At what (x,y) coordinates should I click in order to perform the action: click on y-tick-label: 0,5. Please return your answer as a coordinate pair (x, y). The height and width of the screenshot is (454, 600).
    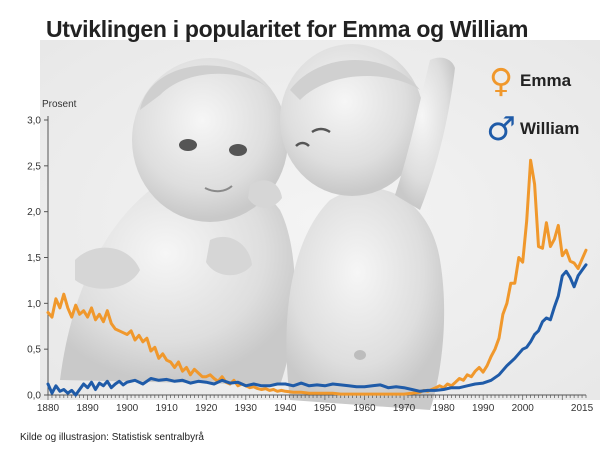
    Looking at the image, I should click on (34, 350).